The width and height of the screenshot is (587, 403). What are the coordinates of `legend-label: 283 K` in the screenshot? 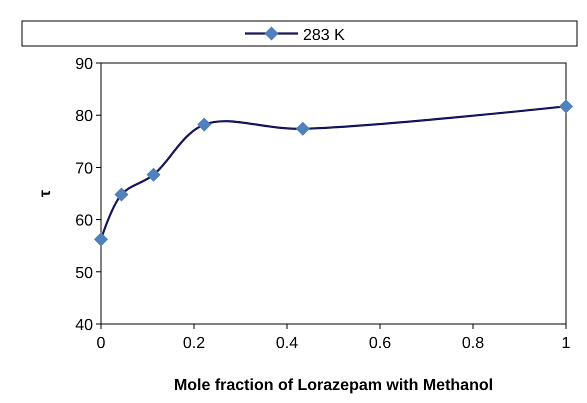 It's located at (324, 35).